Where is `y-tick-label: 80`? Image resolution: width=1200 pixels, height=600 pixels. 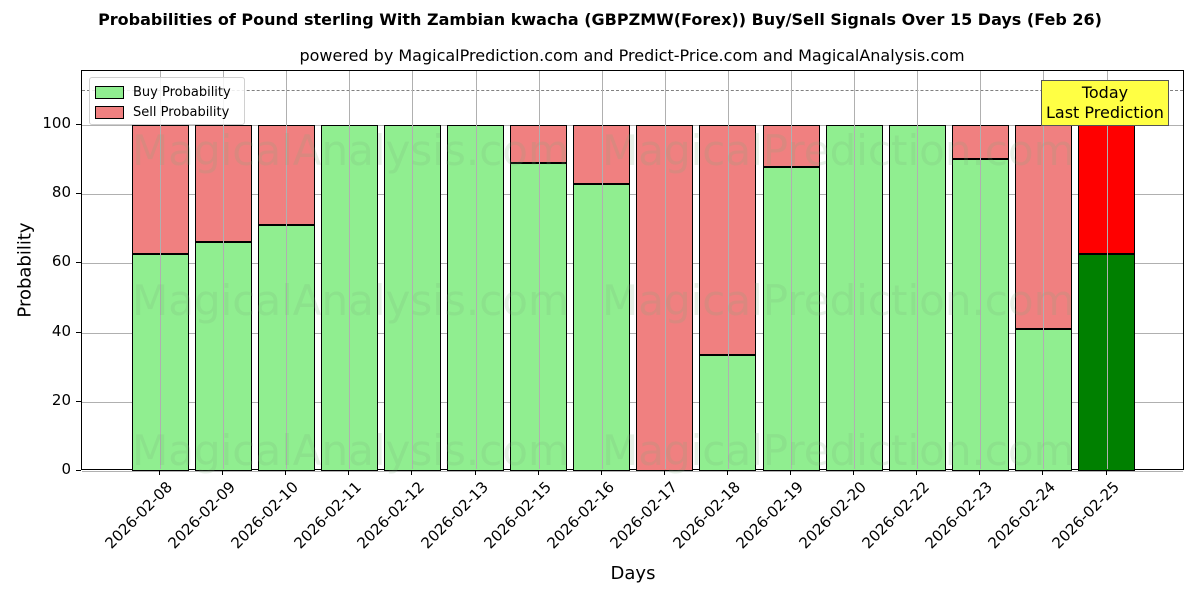 y-tick-label: 80 is located at coordinates (61, 192).